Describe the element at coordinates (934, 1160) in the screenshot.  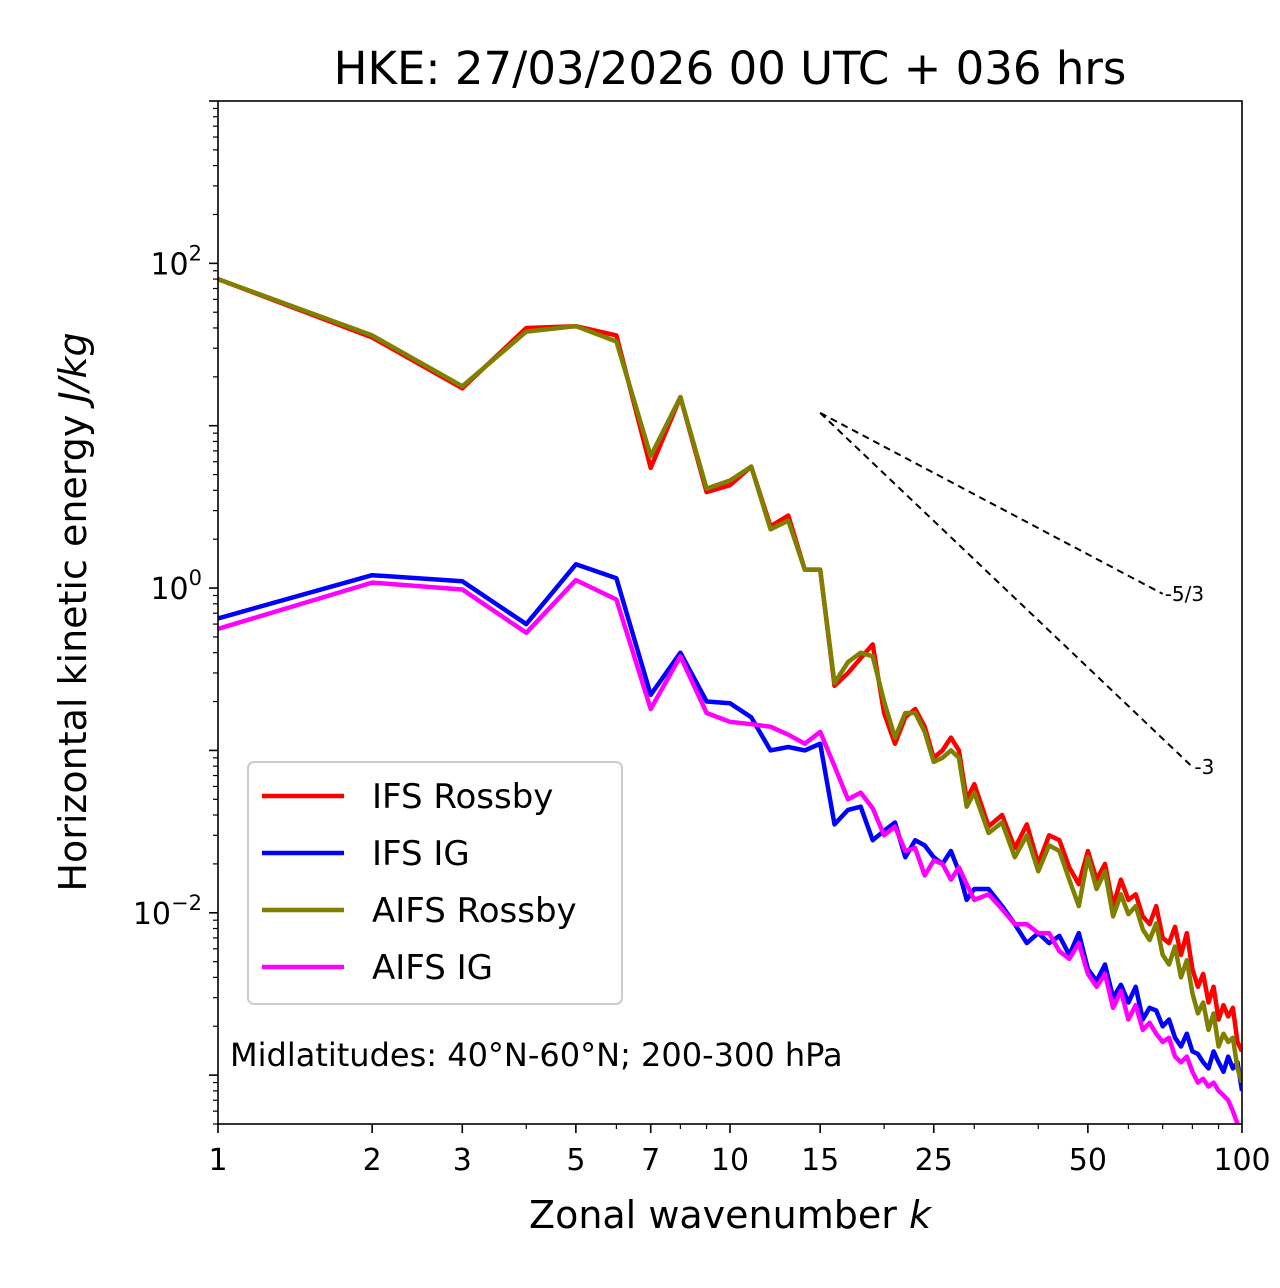
I see `x-tick-label: 25` at that location.